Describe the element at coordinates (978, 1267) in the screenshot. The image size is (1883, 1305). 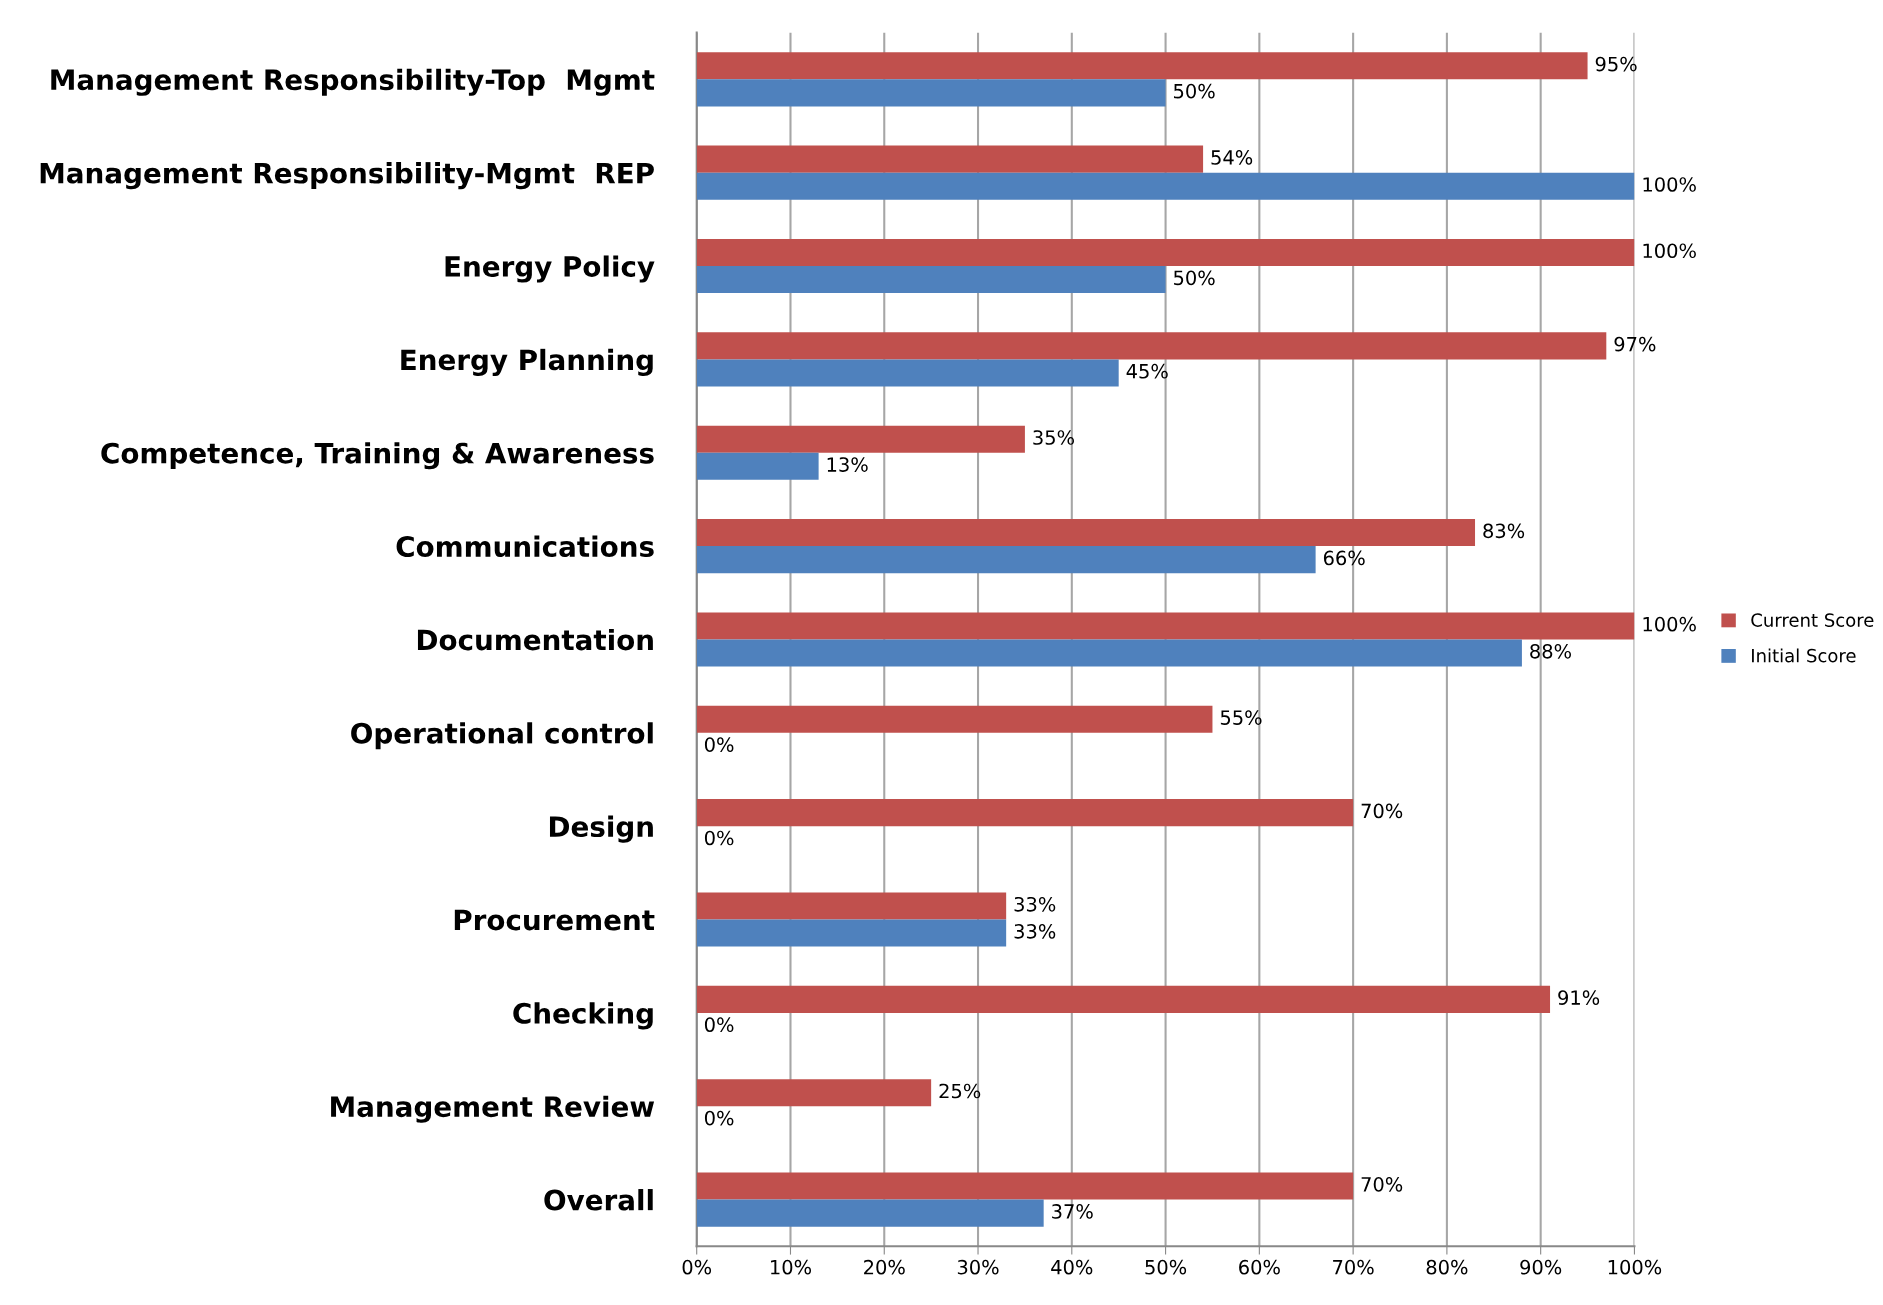
I see `x-tick-label: 30%` at that location.